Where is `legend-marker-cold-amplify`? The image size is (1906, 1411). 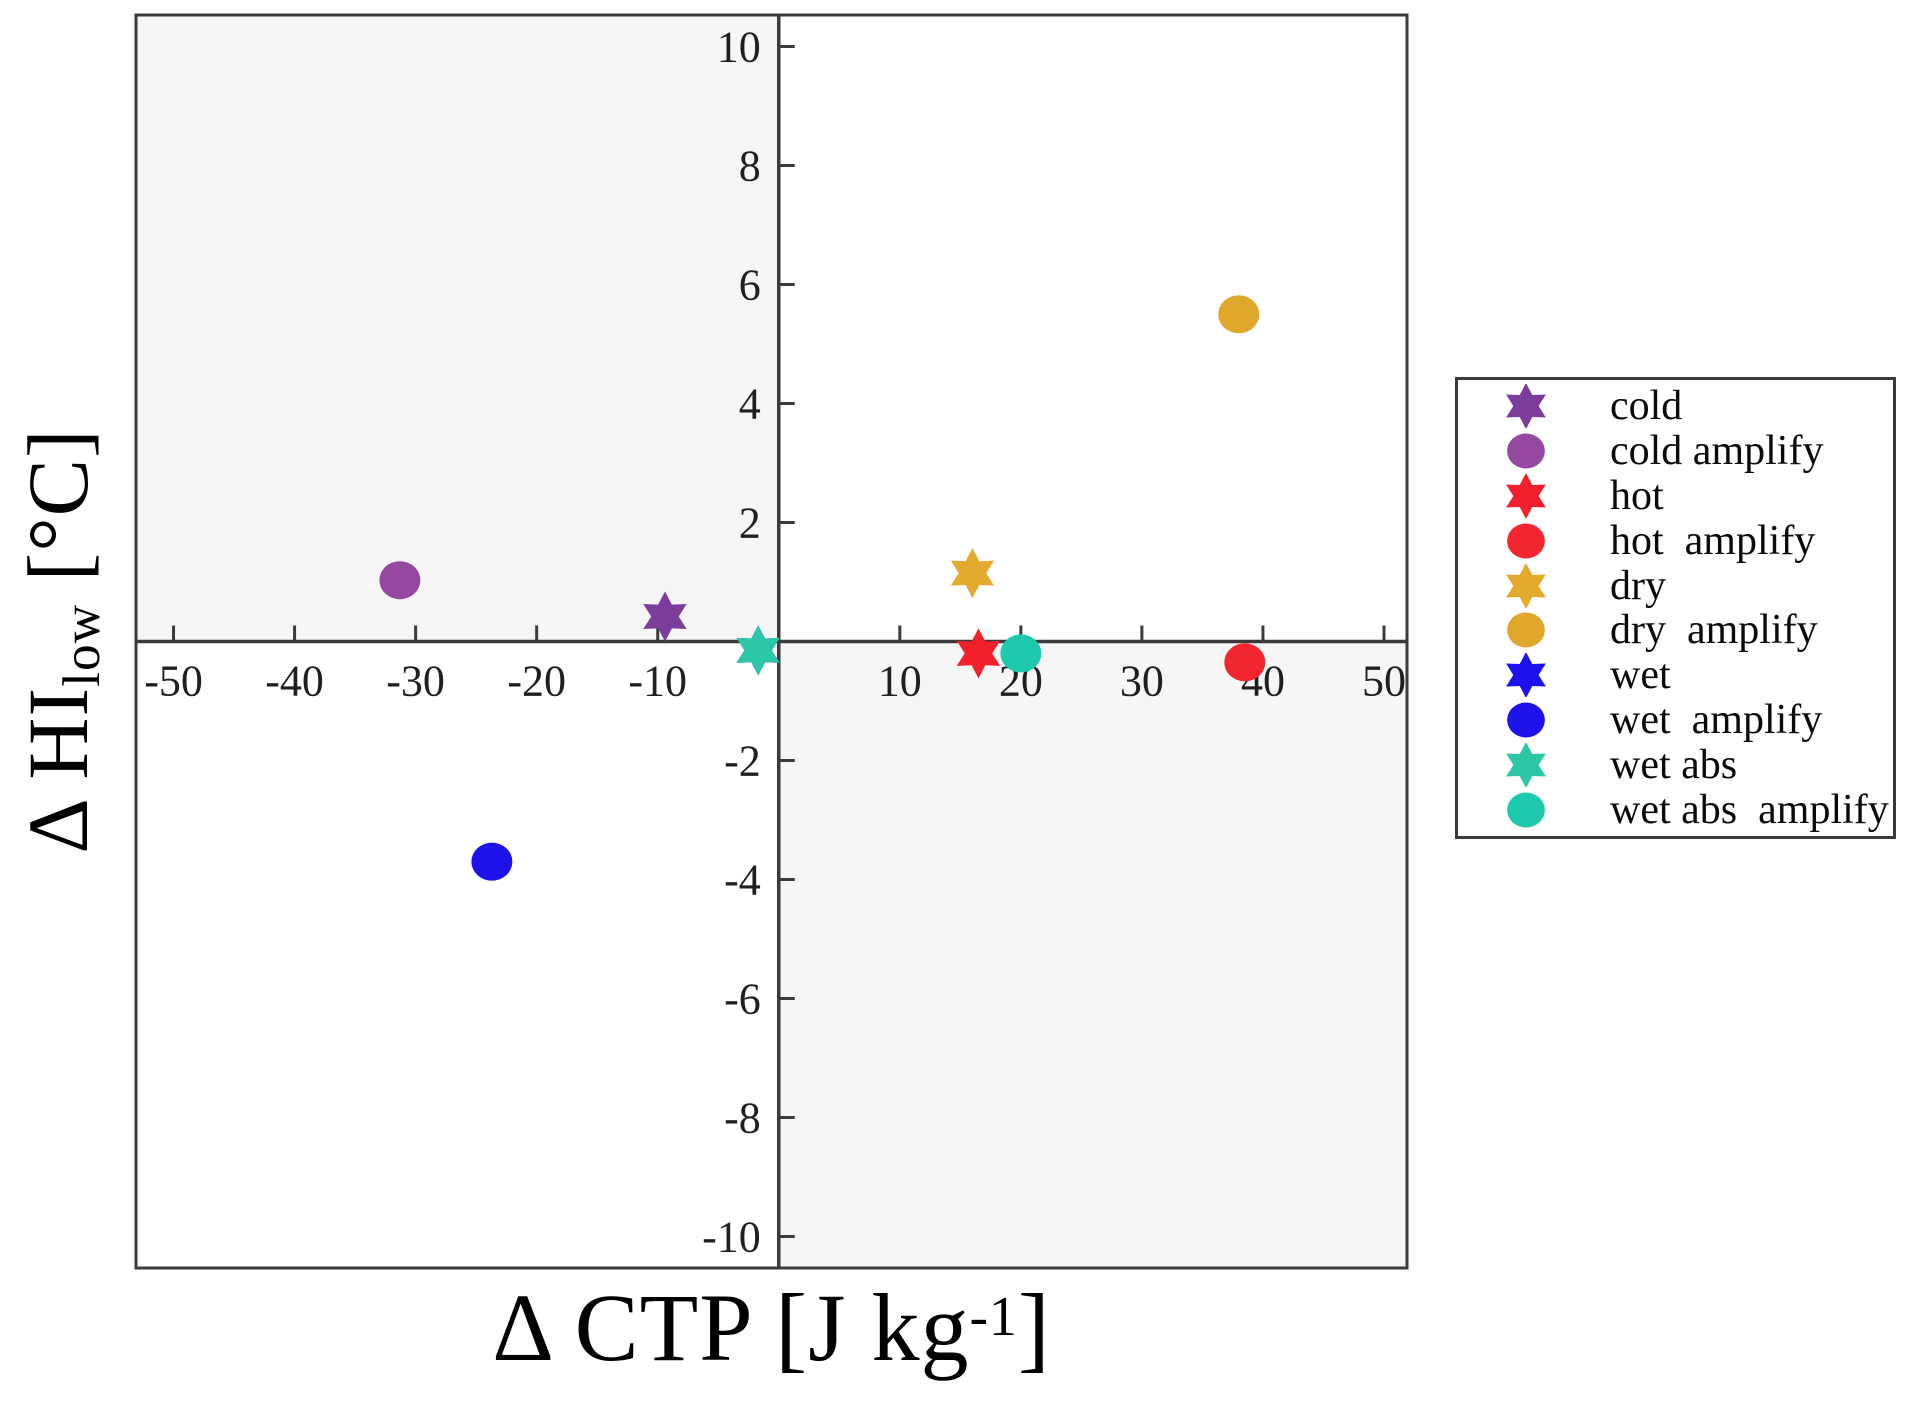 legend-marker-cold-amplify is located at coordinates (1526, 451).